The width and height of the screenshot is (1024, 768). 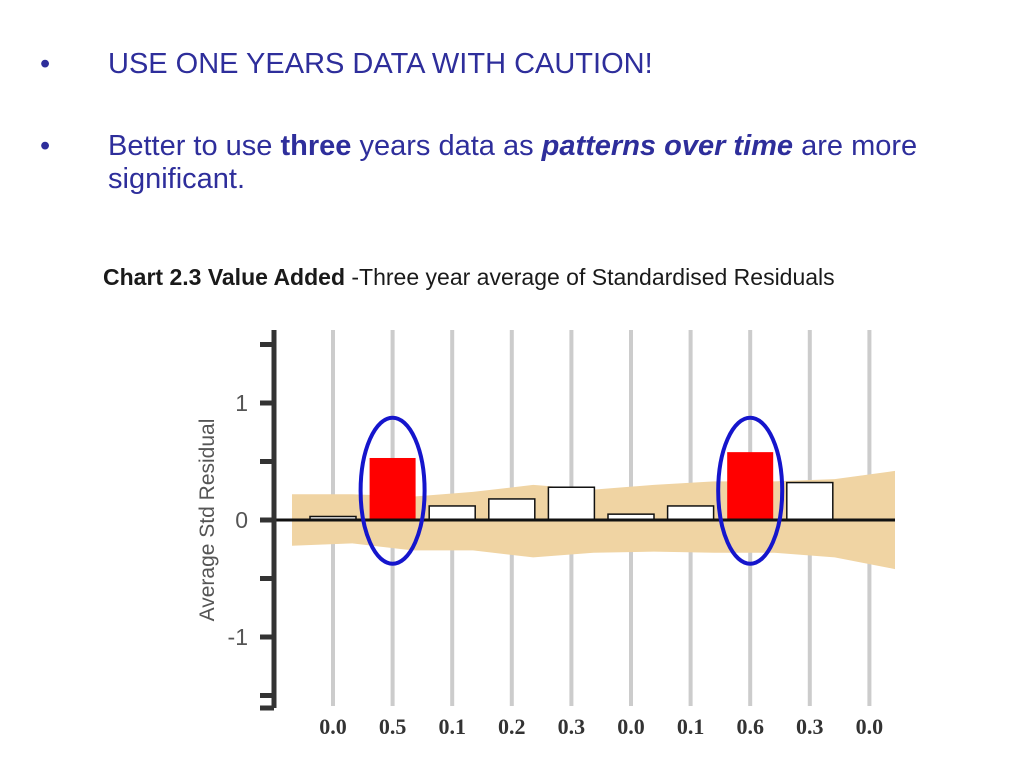 I want to click on x-tick-label: 0.6, so click(x=750, y=726).